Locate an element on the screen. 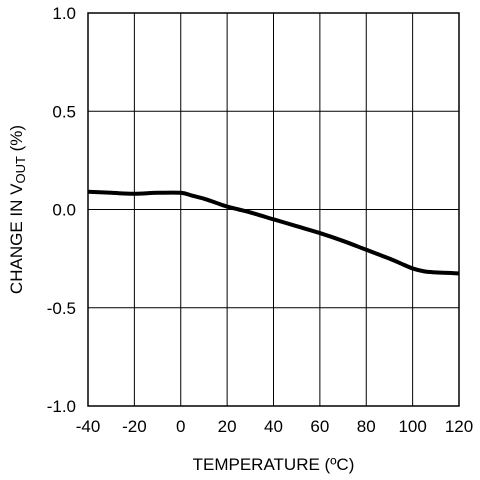 The width and height of the screenshot is (480, 480). y-tick-labels: 1.0 0.5 0.0 -0.5 -1.0 is located at coordinates (61, 210).